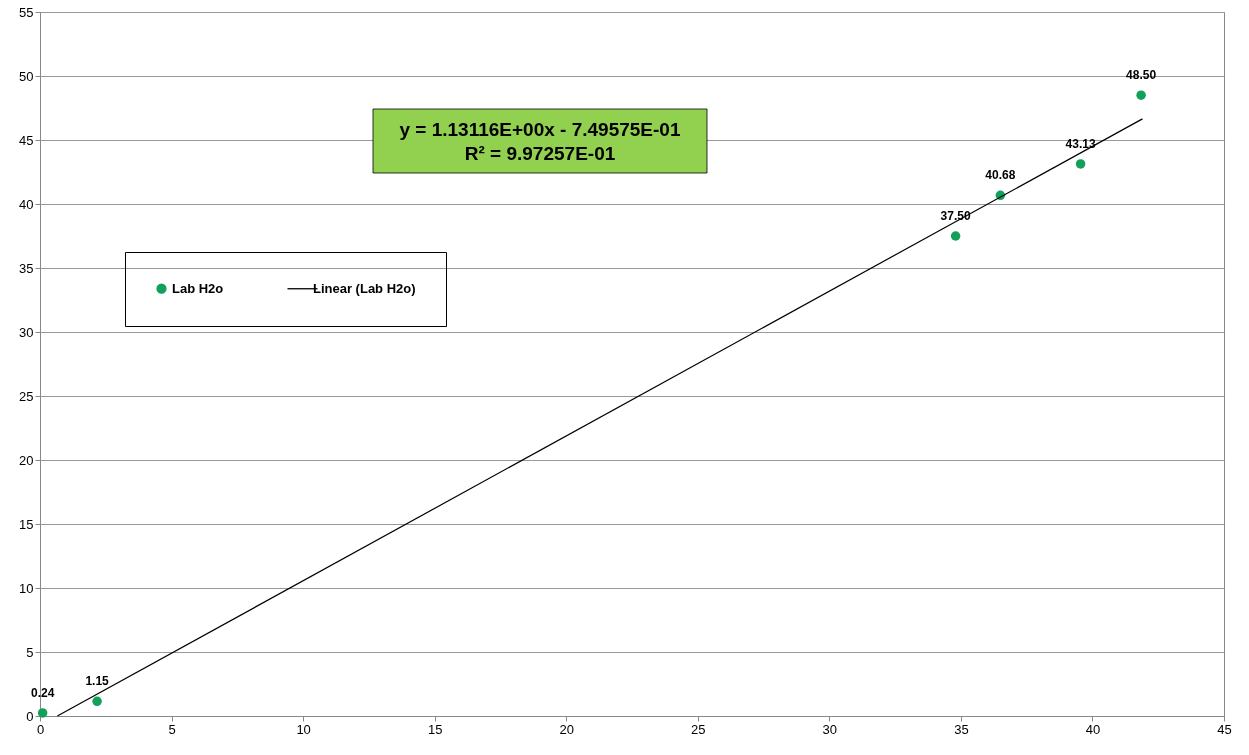 The image size is (1249, 755). Describe the element at coordinates (97, 681) in the screenshot. I see `data-label: 1.15` at that location.